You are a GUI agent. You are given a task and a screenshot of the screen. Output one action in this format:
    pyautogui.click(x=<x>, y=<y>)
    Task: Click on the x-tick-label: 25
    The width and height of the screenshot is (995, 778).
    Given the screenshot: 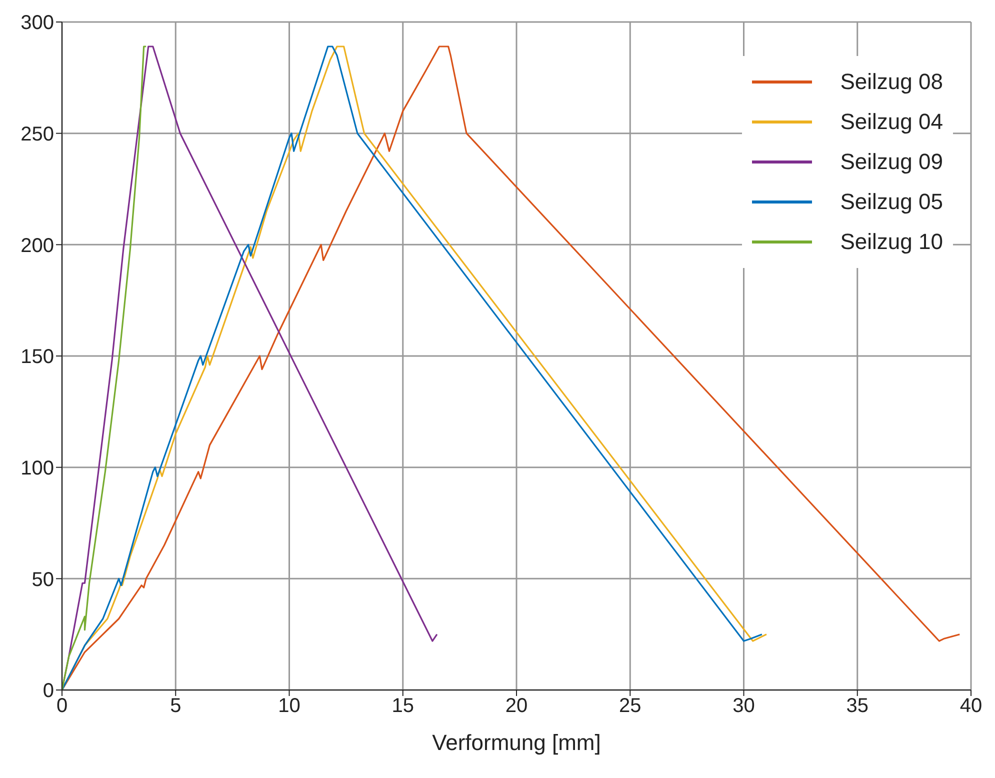 What is the action you would take?
    pyautogui.click(x=630, y=706)
    